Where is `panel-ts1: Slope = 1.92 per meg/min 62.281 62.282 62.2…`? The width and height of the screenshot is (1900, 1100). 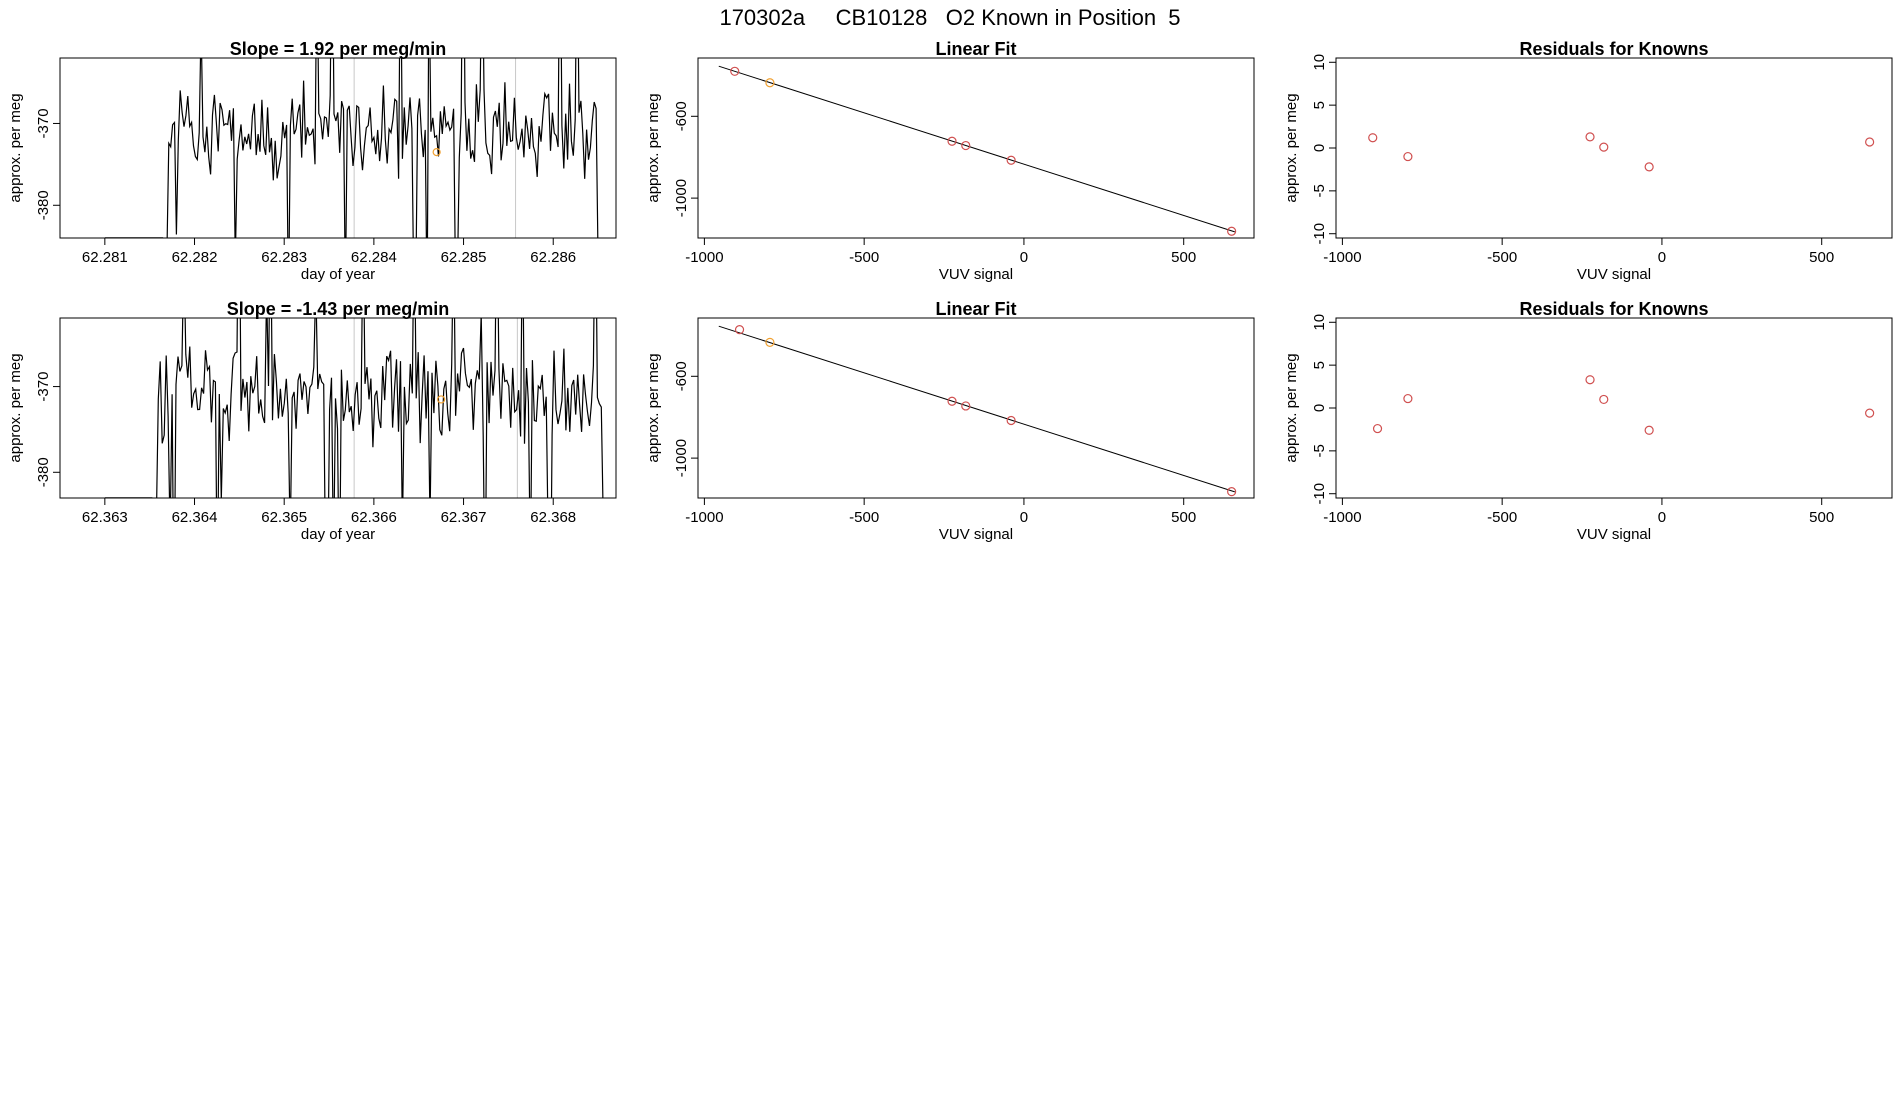
panel-ts1: Slope = 1.92 per meg/min 62.281 62.282 62.2… is located at coordinates (312, 161).